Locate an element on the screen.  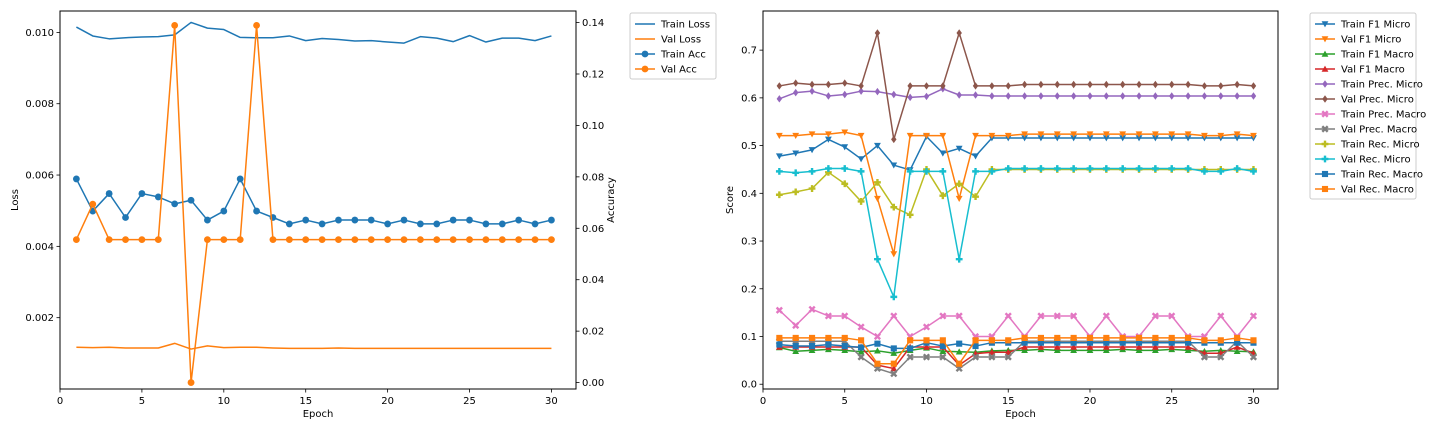
legend-box is located at coordinates (1363, 106).